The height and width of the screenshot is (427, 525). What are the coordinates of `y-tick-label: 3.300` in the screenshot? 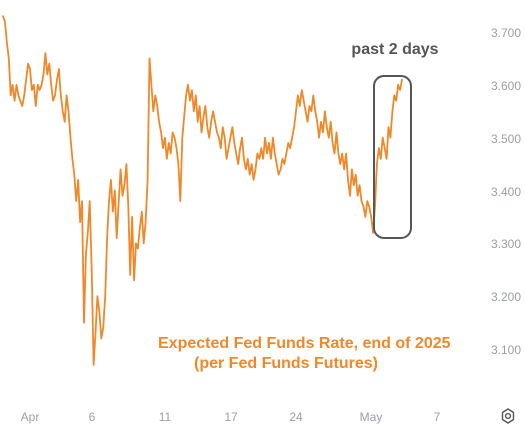 It's located at (506, 244).